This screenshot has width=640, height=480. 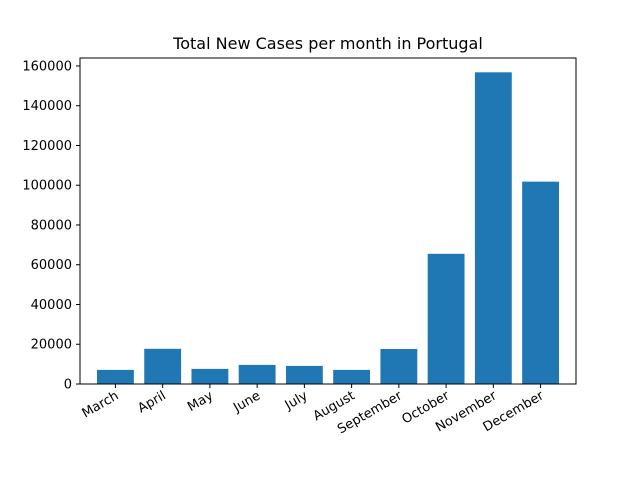 What do you see at coordinates (399, 366) in the screenshot?
I see `bar-september` at bounding box center [399, 366].